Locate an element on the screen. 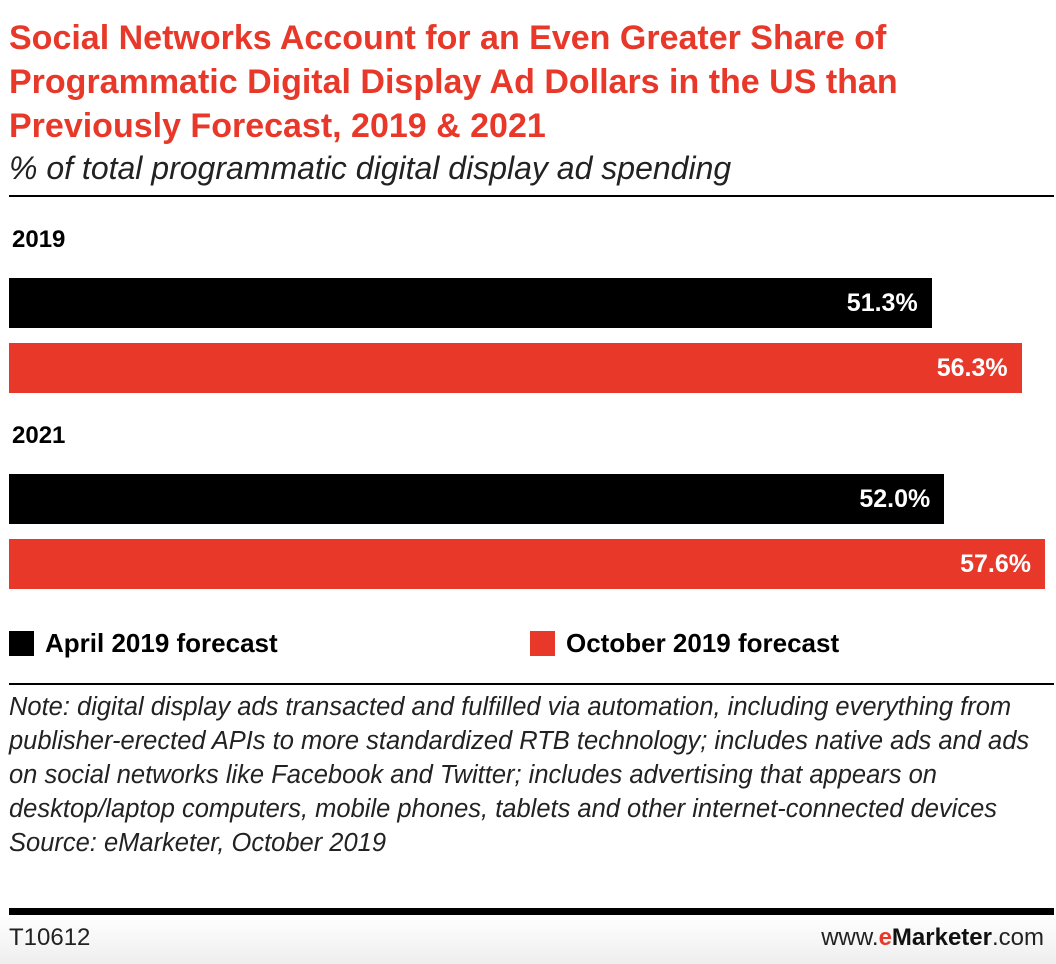 This screenshot has width=1056, height=964. data-label: 57.6% is located at coordinates (995, 564).